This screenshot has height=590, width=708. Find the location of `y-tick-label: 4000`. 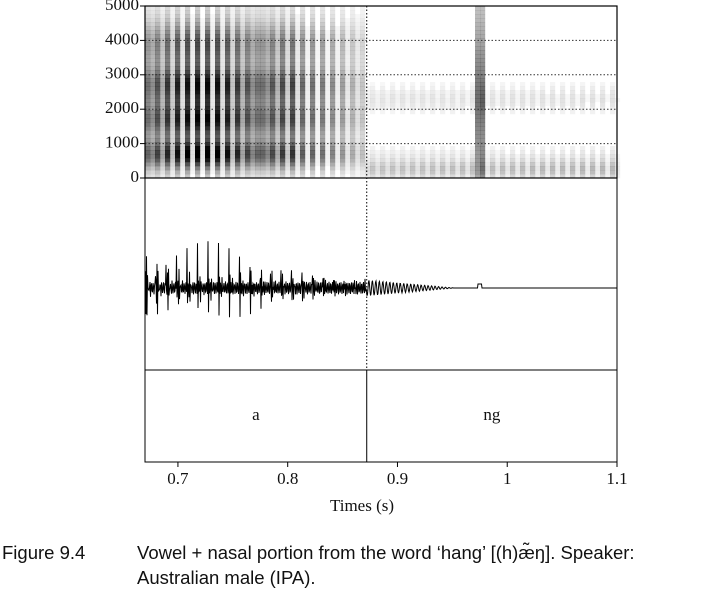

y-tick-label: 4000 is located at coordinates (122, 38).